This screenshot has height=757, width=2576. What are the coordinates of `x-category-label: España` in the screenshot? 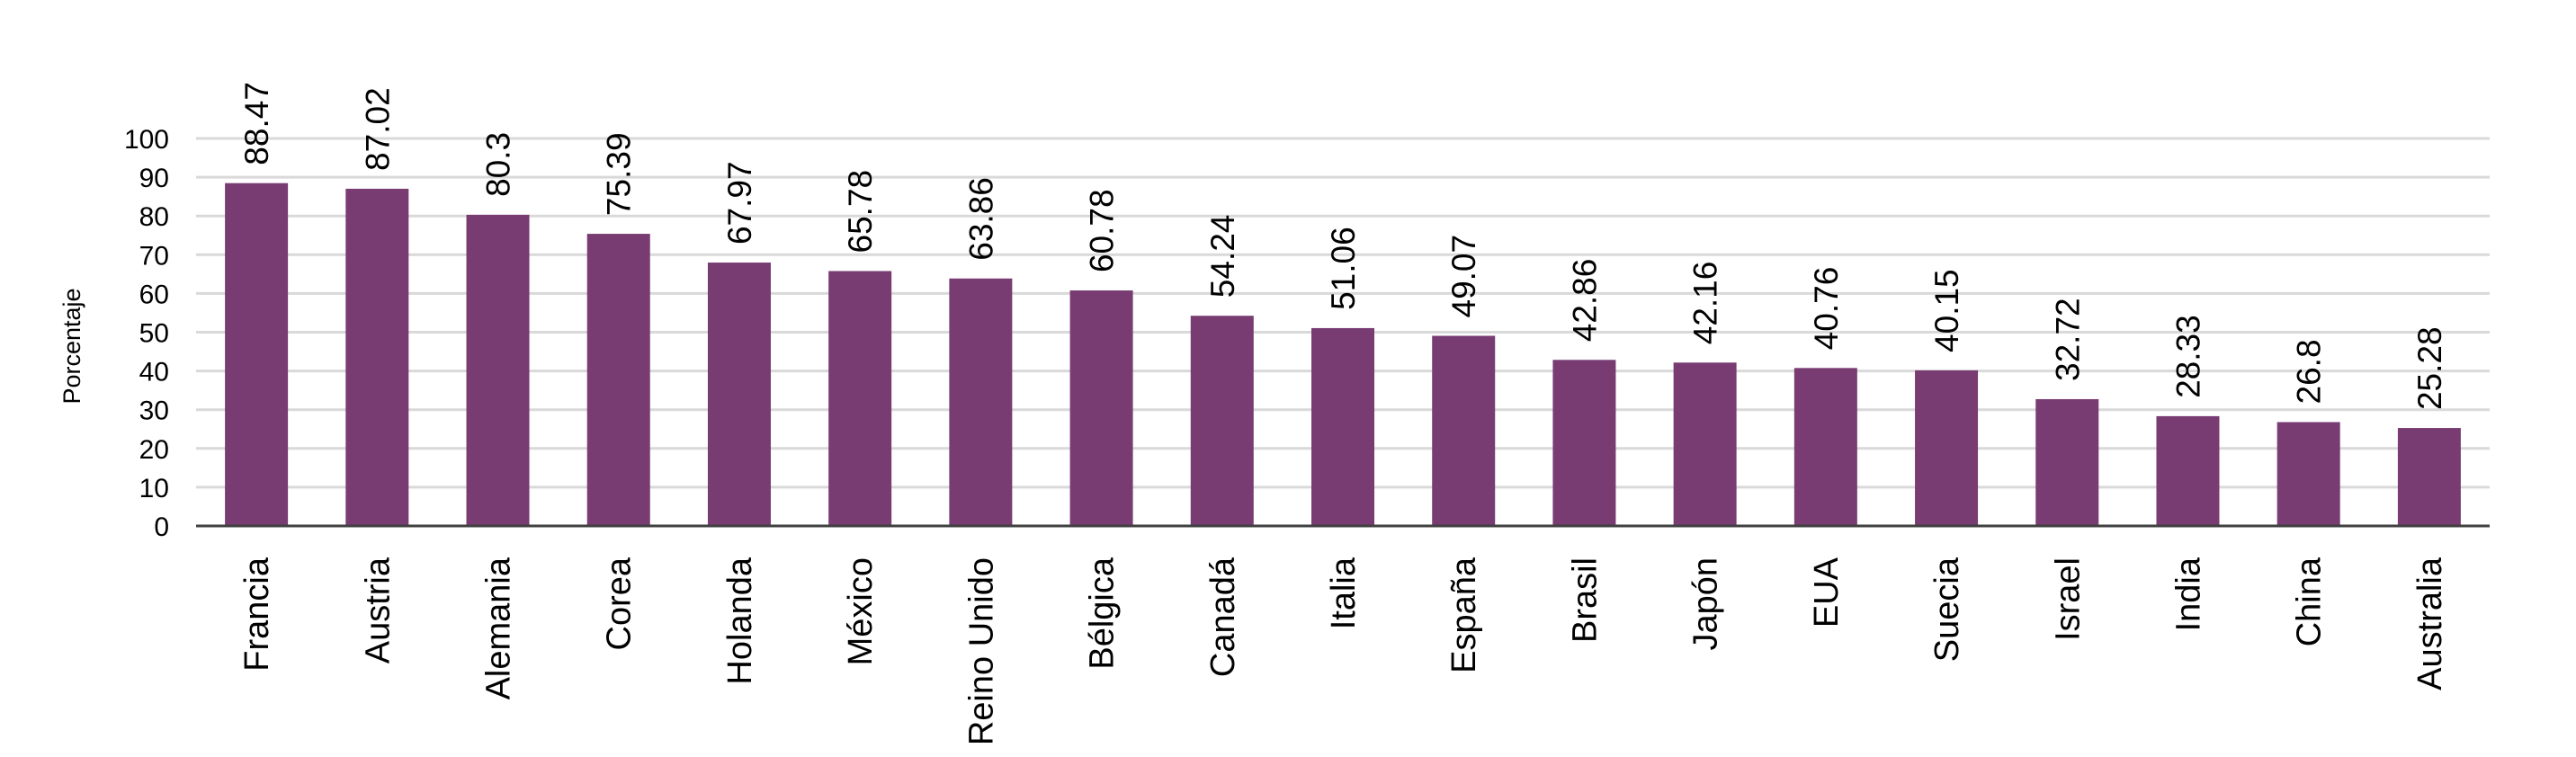 It's located at (1464, 615).